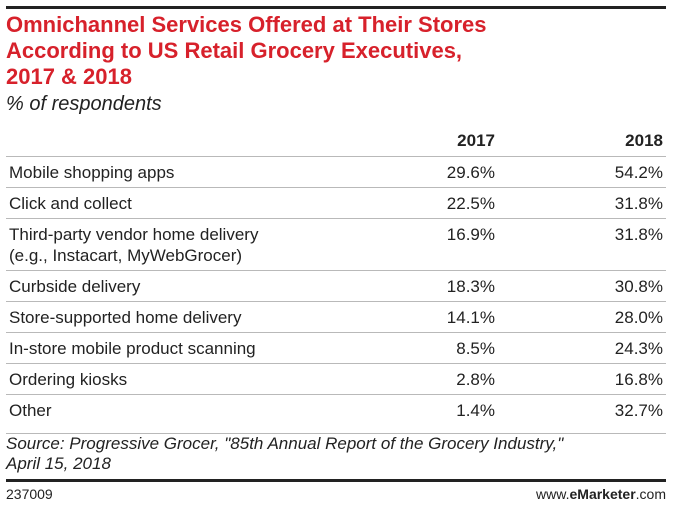 The width and height of the screenshot is (676, 508). Describe the element at coordinates (336, 480) in the screenshot. I see `bottom-rule` at that location.